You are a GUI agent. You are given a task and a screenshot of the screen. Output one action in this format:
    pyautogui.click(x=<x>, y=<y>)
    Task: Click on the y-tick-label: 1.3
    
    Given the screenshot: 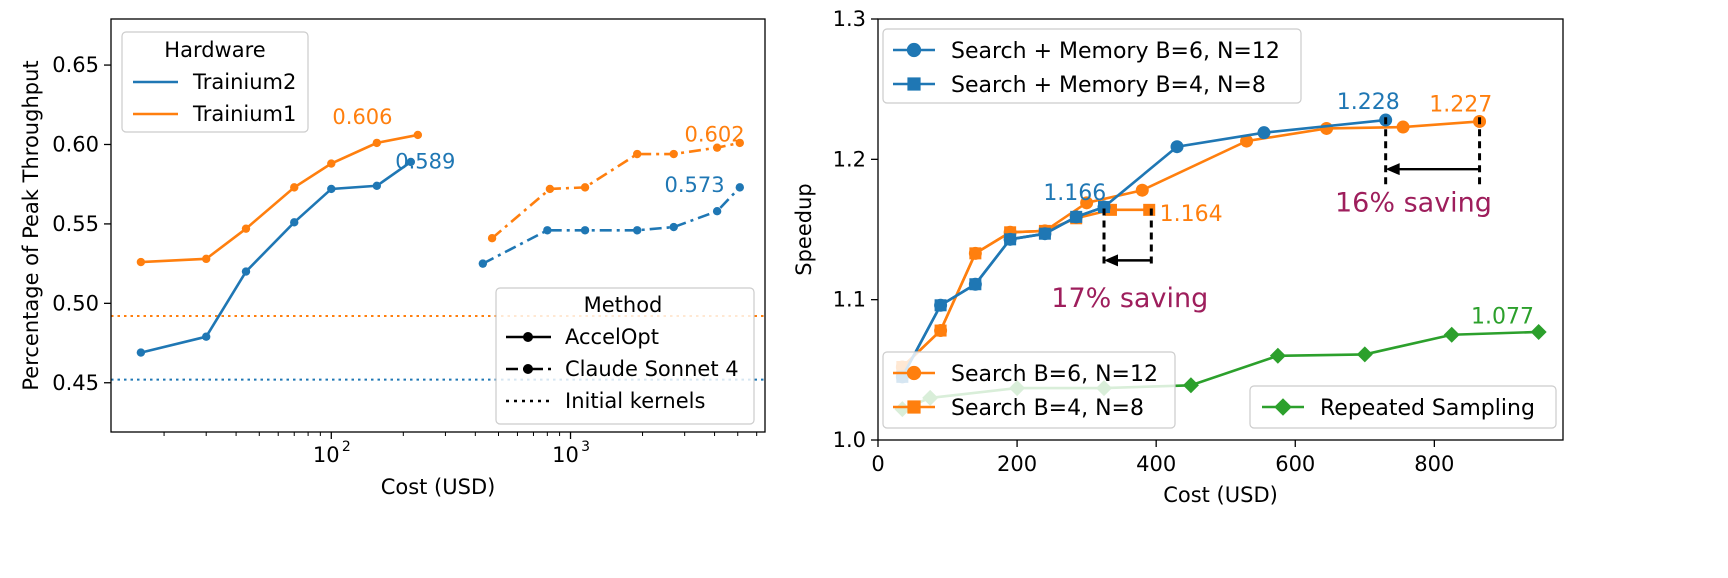 What is the action you would take?
    pyautogui.click(x=849, y=19)
    